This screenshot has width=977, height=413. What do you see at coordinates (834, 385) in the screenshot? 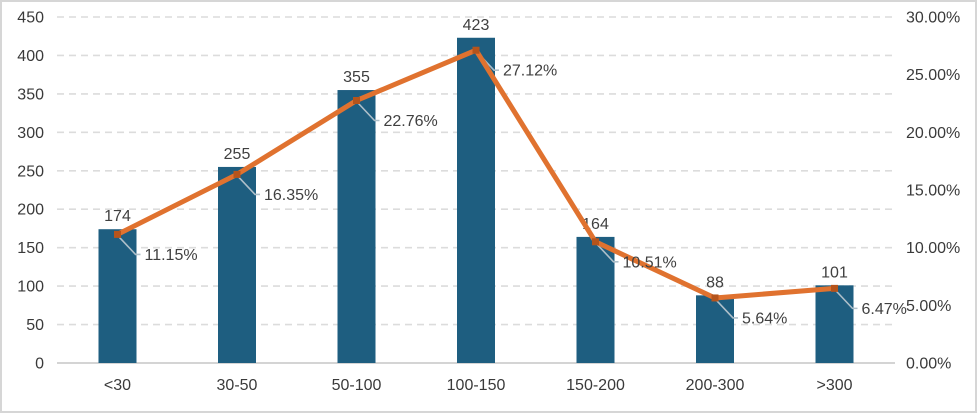
I see `category-label: >300` at bounding box center [834, 385].